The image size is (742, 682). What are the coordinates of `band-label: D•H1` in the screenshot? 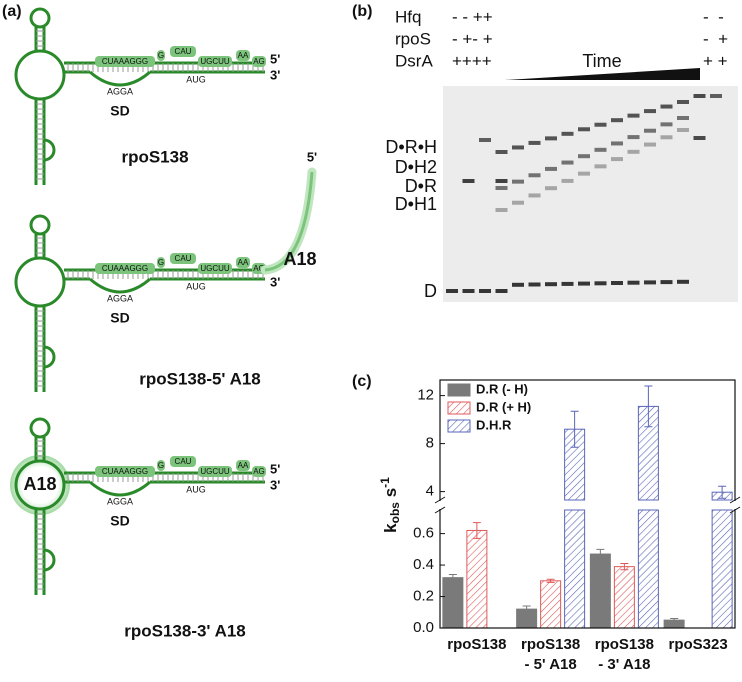 It's located at (416, 204).